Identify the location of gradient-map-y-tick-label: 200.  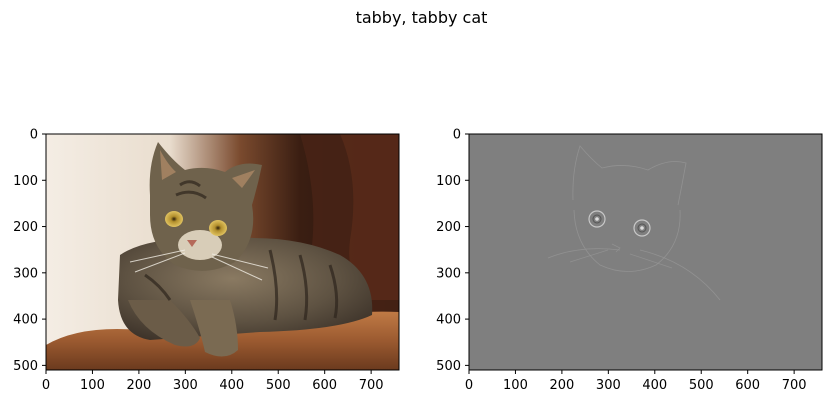
(448, 227).